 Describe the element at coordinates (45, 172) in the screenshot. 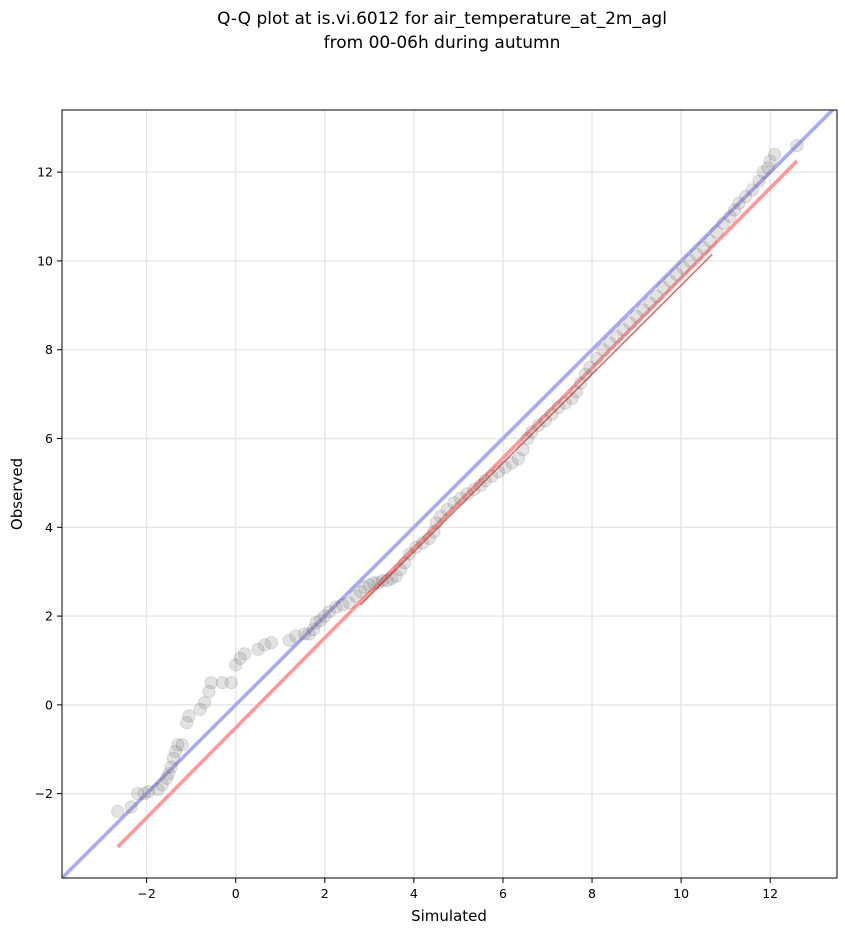

I see `y-tick-label: 12` at that location.